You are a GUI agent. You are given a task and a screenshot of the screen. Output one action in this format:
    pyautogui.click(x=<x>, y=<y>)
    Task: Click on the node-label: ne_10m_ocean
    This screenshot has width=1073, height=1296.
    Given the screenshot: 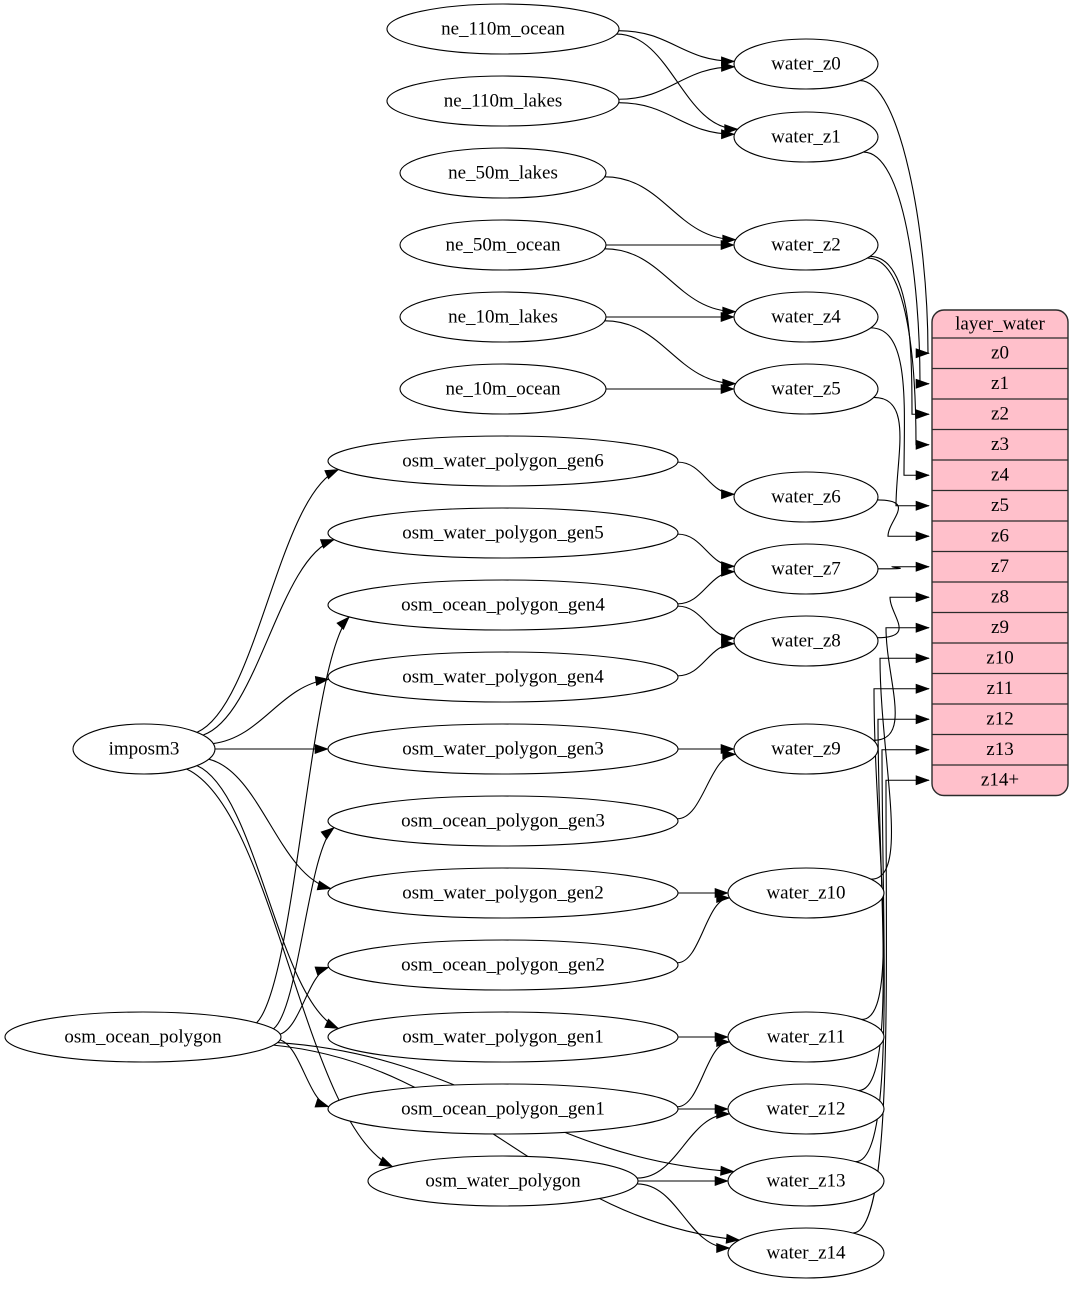 What is the action you would take?
    pyautogui.click(x=503, y=388)
    